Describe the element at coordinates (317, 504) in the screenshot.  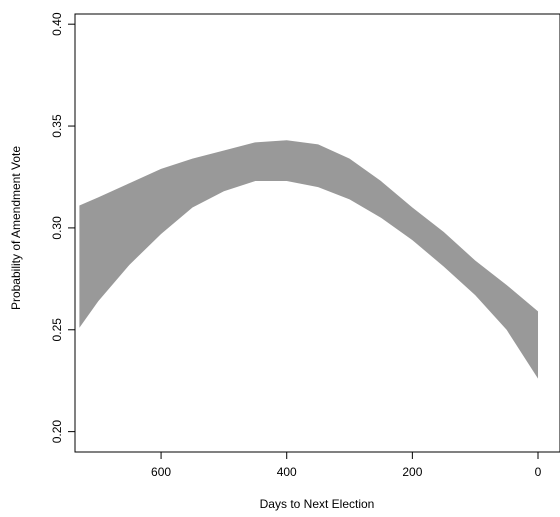
I see `x-axis-title: Days to Next Election` at that location.